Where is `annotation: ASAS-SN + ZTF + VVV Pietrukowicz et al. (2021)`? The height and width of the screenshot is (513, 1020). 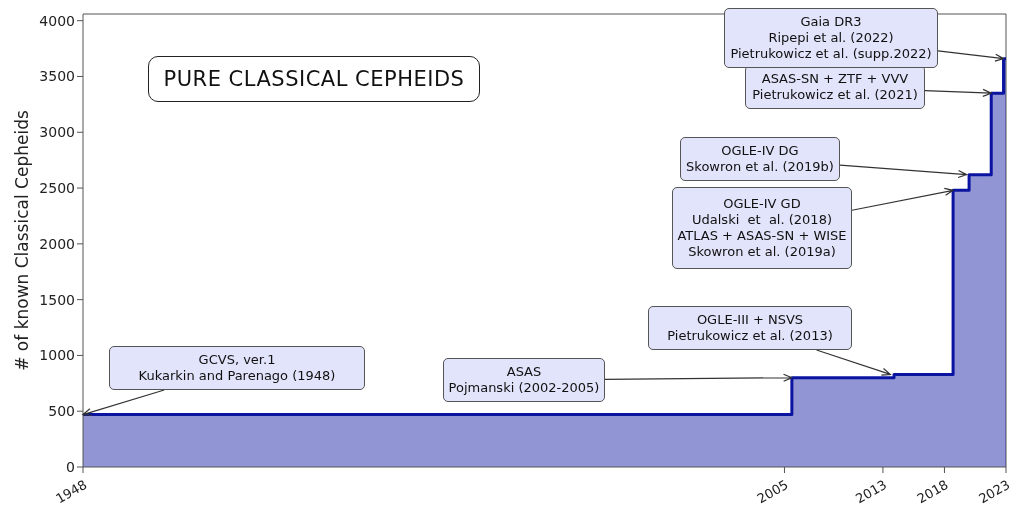 annotation: ASAS-SN + ZTF + VVV Pietrukowicz et al. (2021) is located at coordinates (835, 87).